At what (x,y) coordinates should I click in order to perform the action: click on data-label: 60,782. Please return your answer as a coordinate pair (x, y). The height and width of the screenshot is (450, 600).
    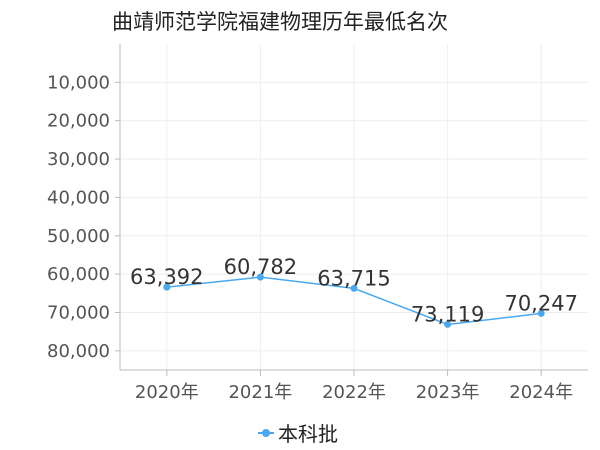
    Looking at the image, I should click on (260, 267).